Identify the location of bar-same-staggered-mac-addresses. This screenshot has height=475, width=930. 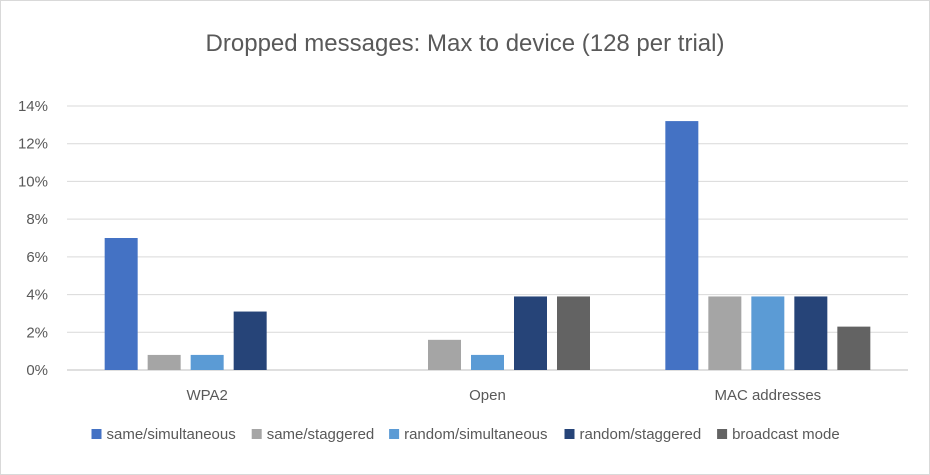
(725, 333).